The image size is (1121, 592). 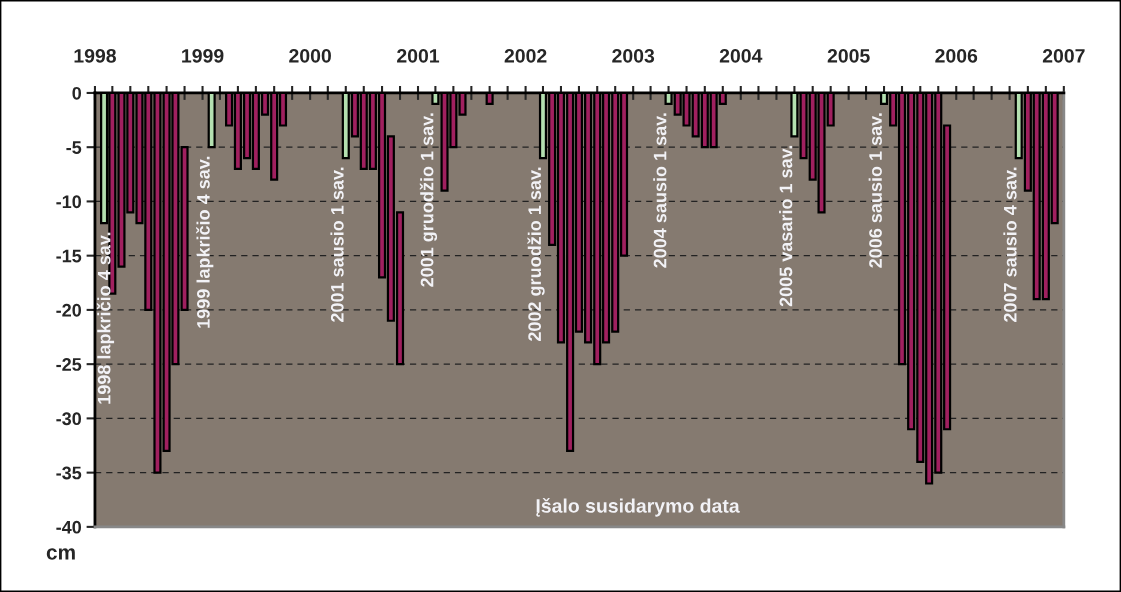 I want to click on x-tick-label: 2007, so click(x=1063, y=55).